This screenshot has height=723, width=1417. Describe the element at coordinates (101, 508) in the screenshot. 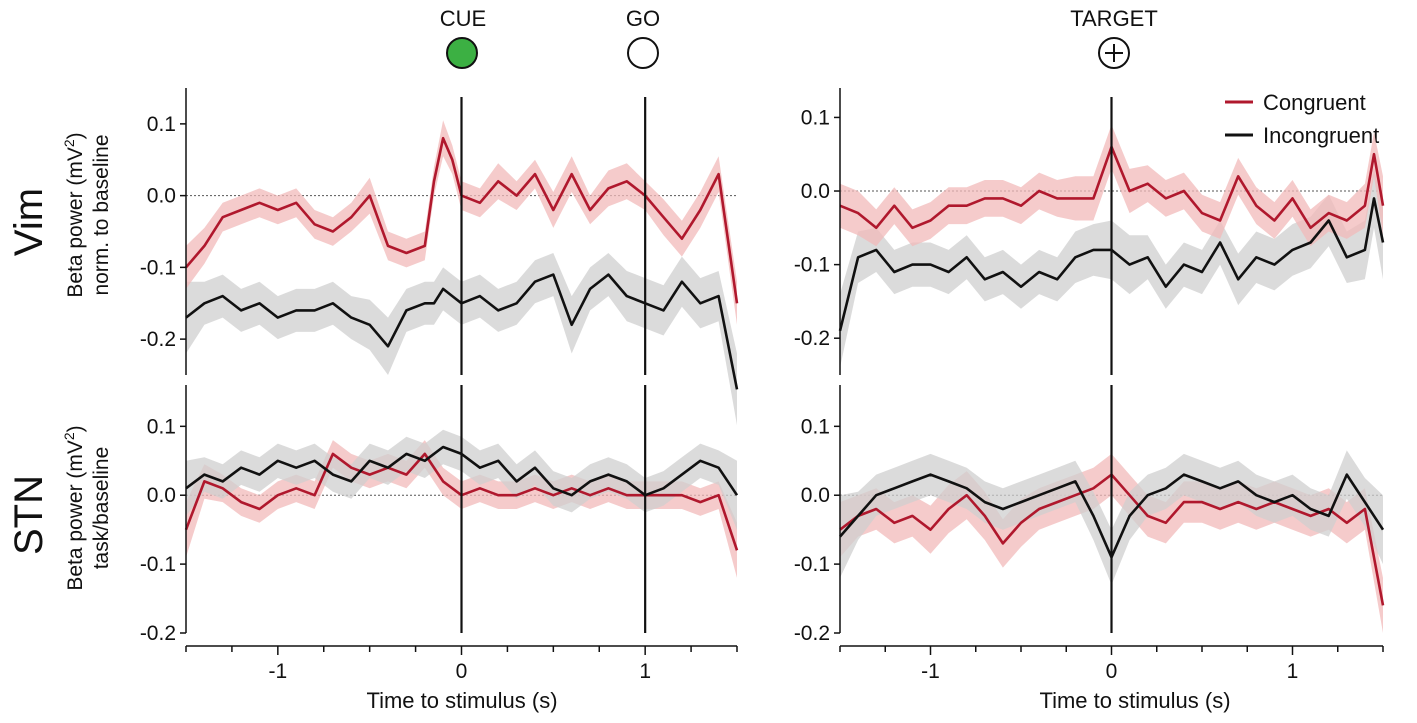

I see `ylabel-bottom-line2: task/baseline` at that location.